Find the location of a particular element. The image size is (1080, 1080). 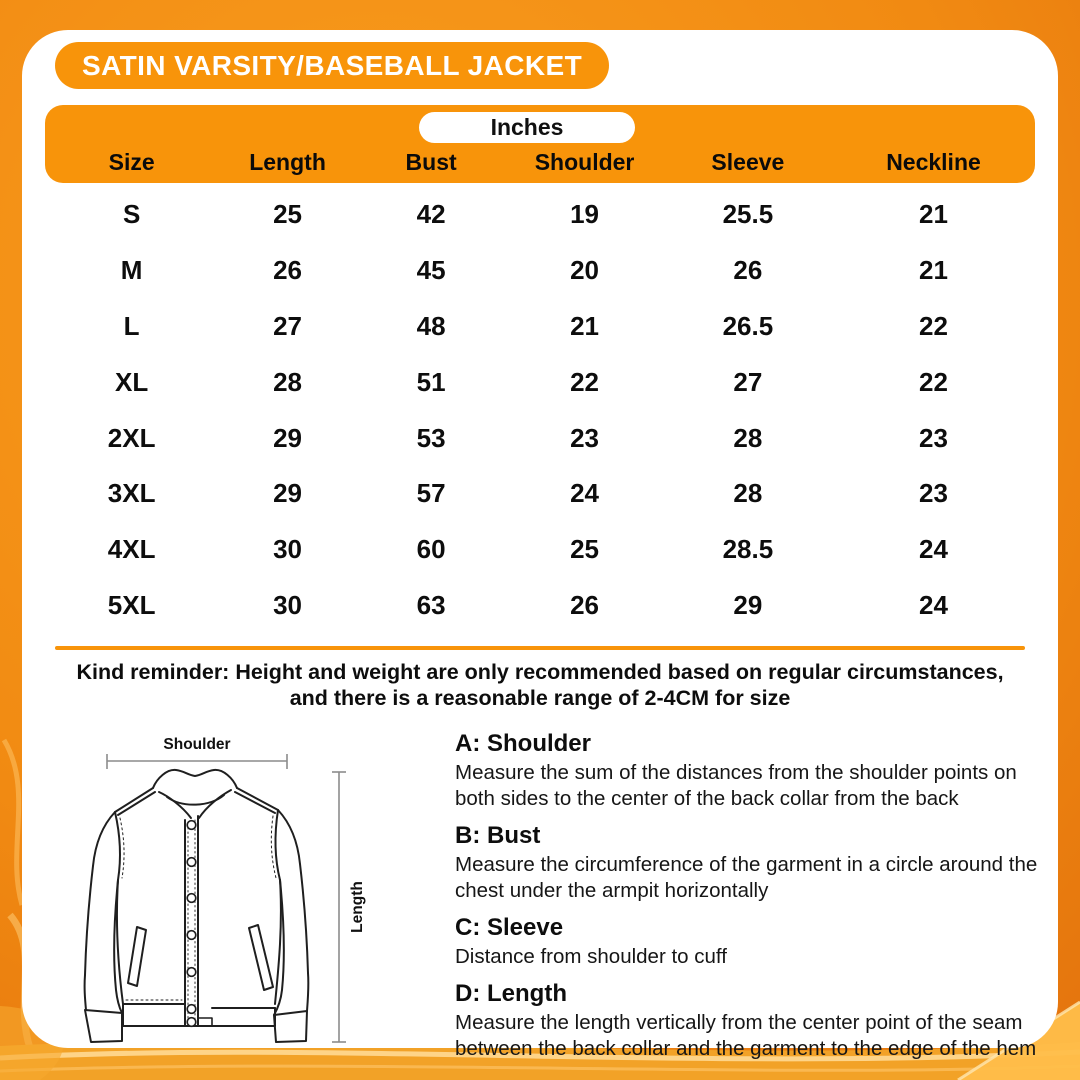

bust-cell: 57 is located at coordinates (431, 493).